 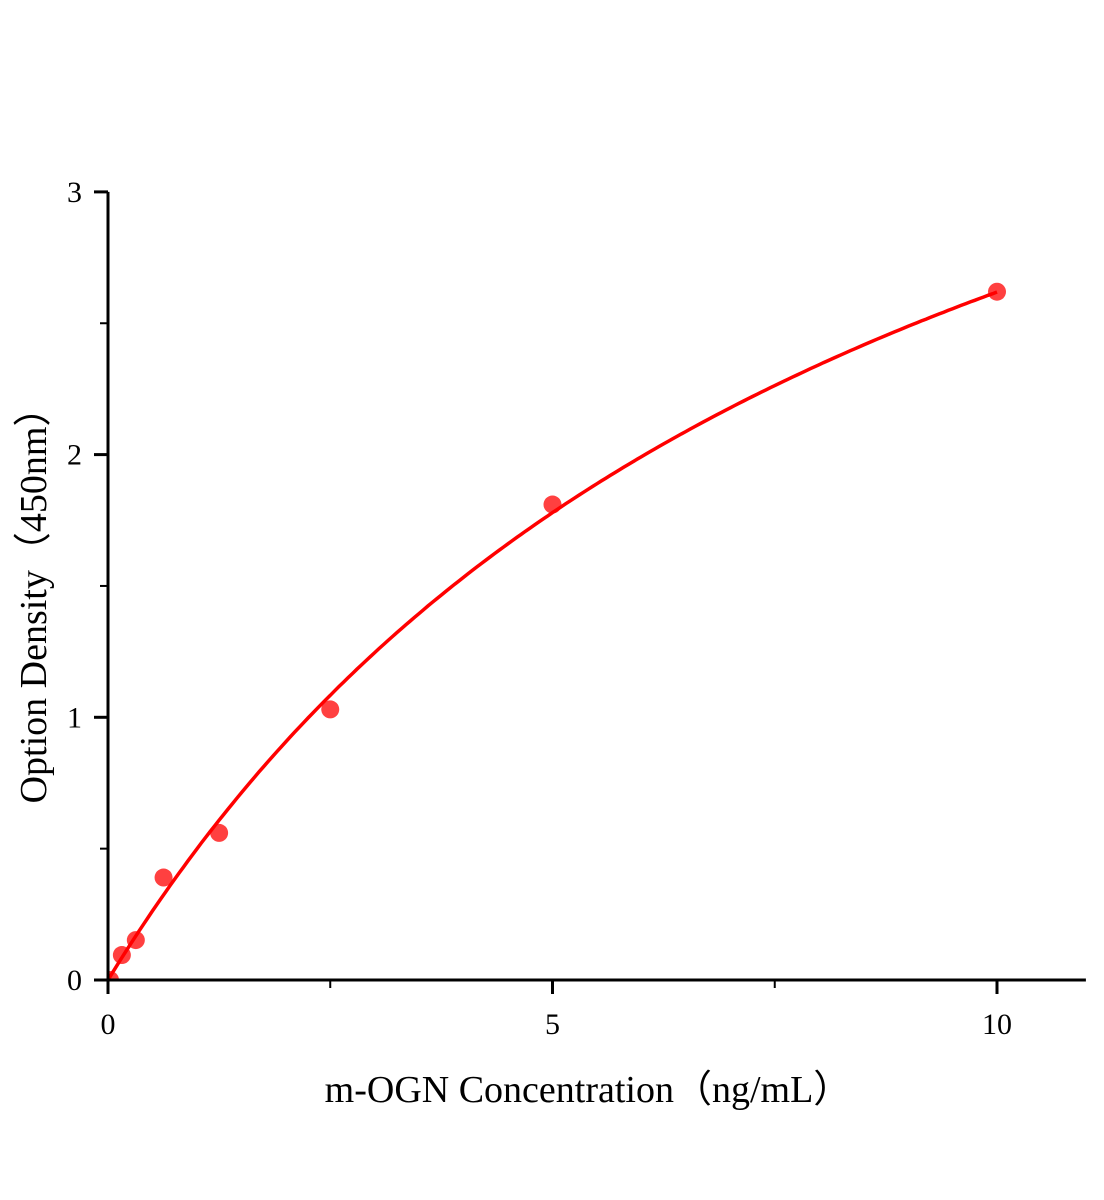 I want to click on y-tick-label: 2, so click(x=74, y=455).